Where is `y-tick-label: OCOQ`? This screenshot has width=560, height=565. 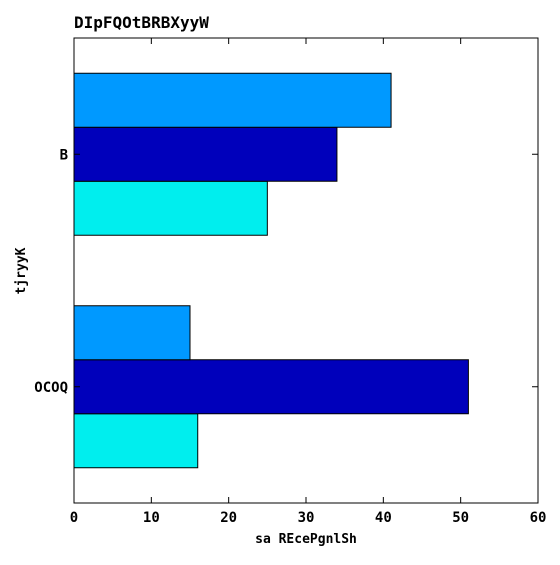 y-tick-label: OCOQ is located at coordinates (51, 388).